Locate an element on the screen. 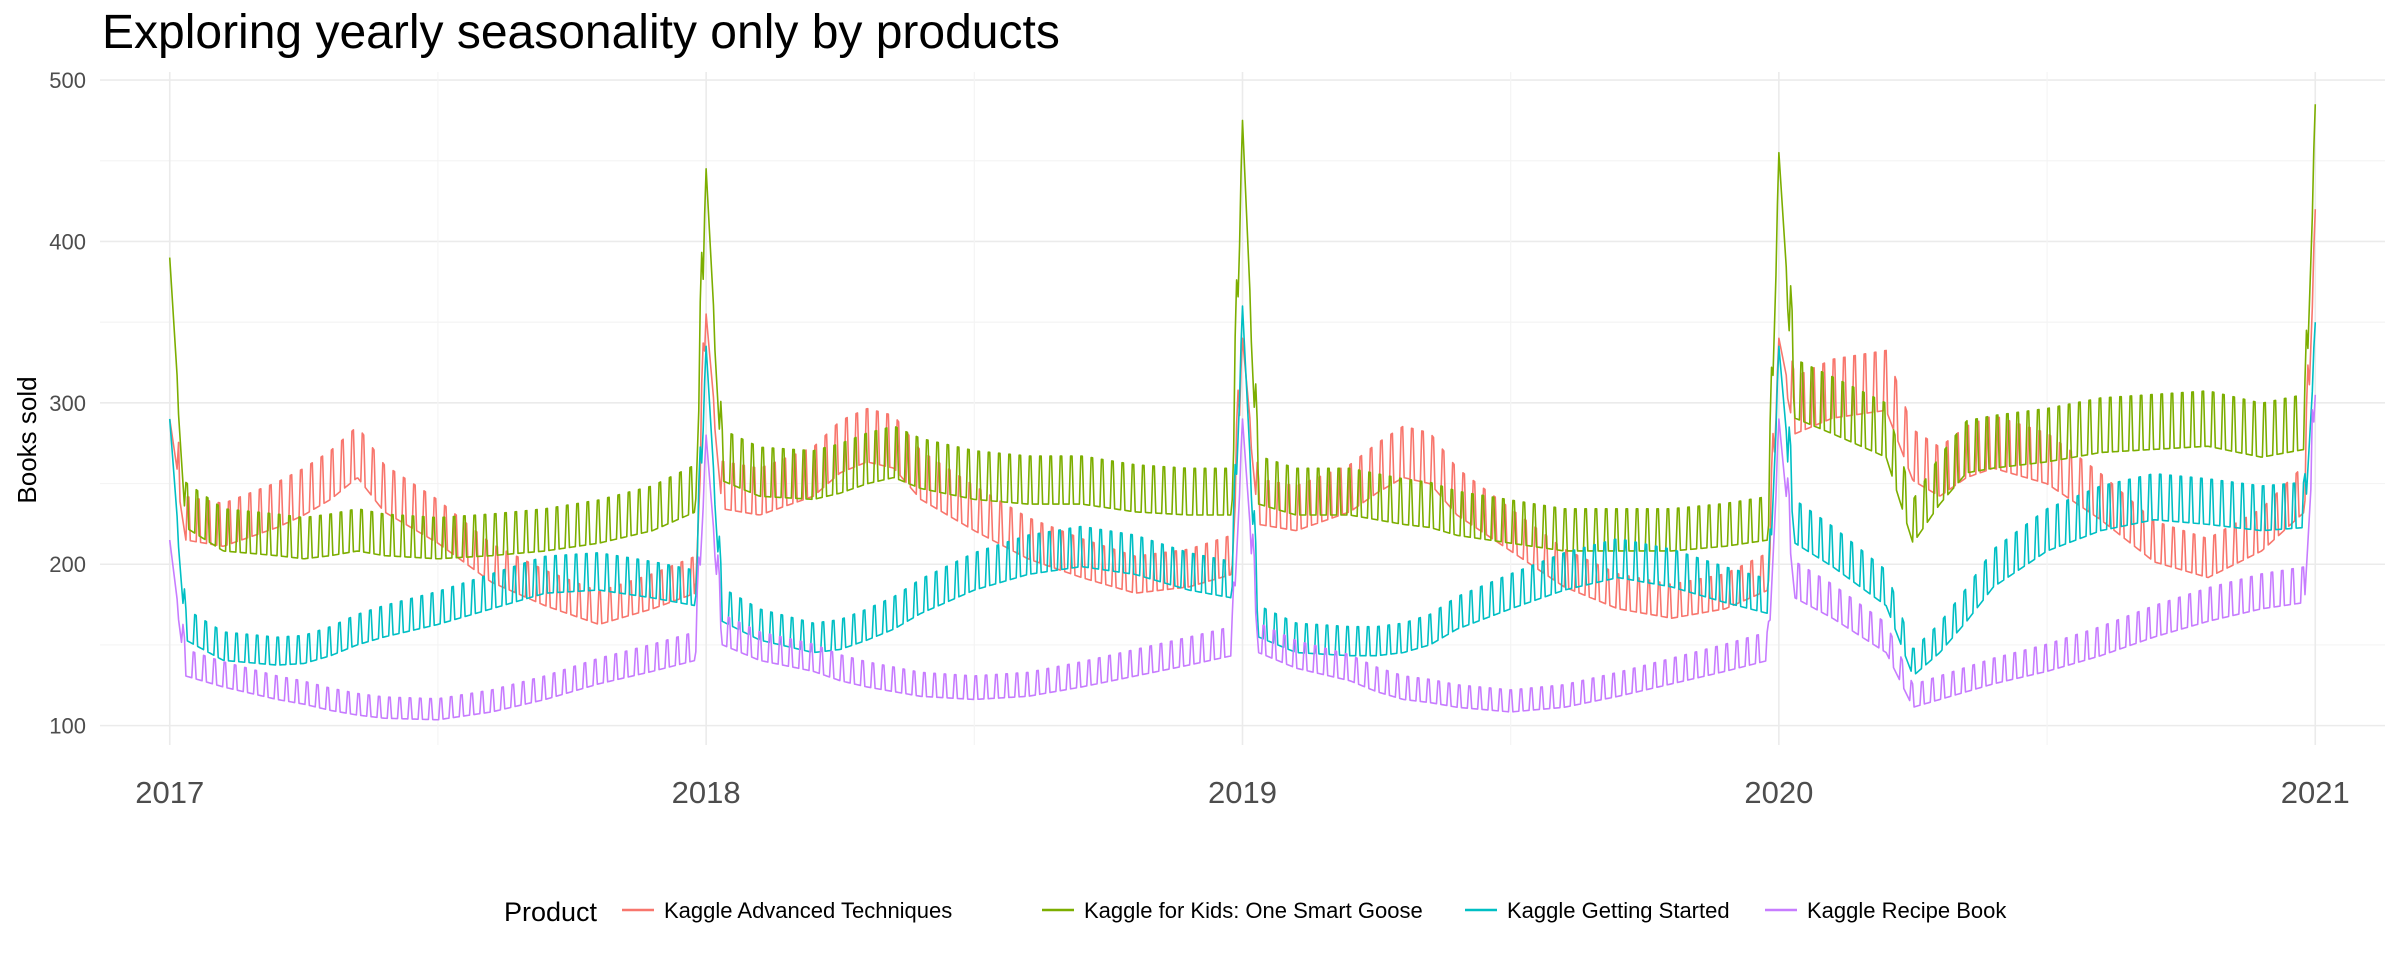 The image size is (2400, 960). legend-label: Kaggle Getting Started is located at coordinates (1618, 910).